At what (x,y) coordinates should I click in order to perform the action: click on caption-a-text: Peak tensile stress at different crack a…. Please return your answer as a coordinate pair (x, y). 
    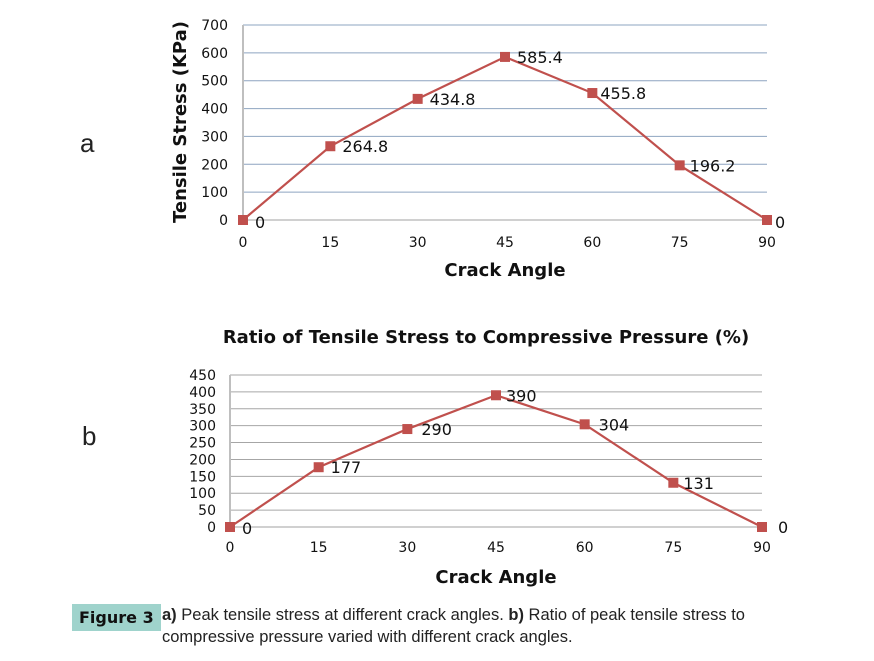
    Looking at the image, I should click on (342, 615).